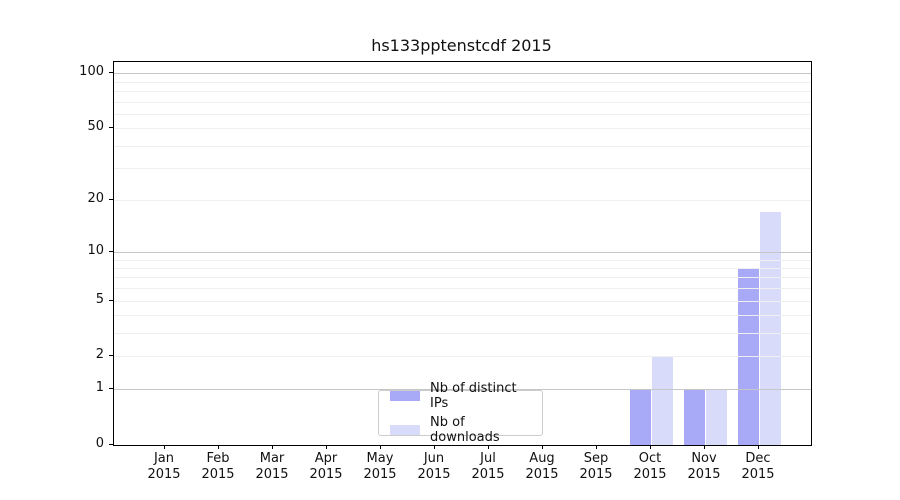 This screenshot has height=500, width=900. I want to click on y-tick-label: 50, so click(95, 127).